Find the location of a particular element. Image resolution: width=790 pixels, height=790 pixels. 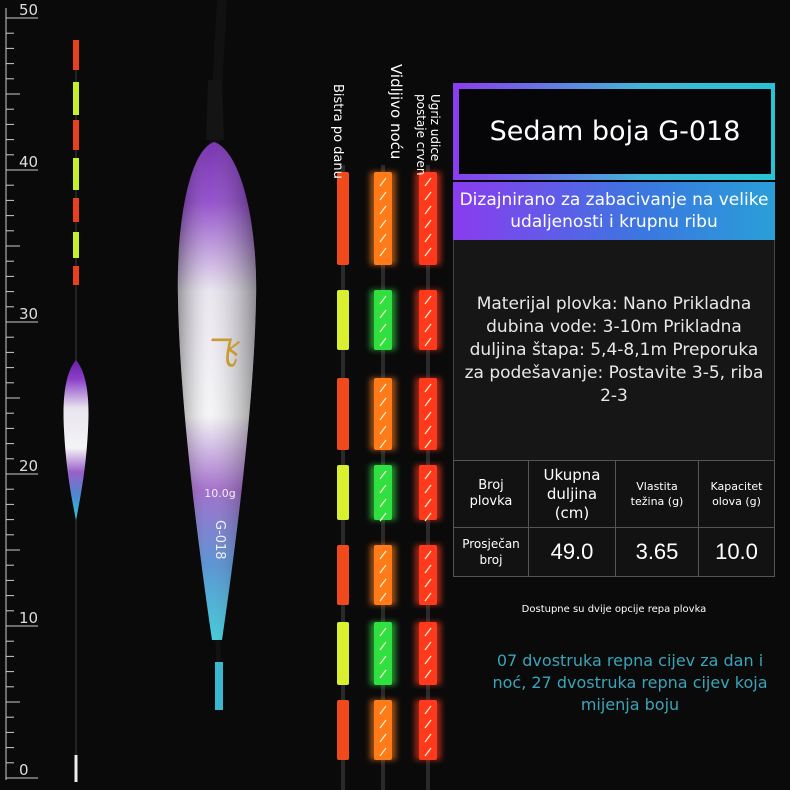

ruler: 50 40 30 20 10 0 is located at coordinates (21, 390).